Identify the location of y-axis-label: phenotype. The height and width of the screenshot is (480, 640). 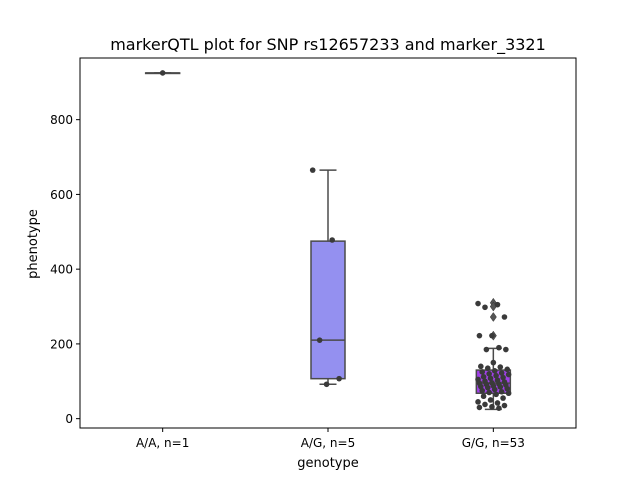
(33, 244).